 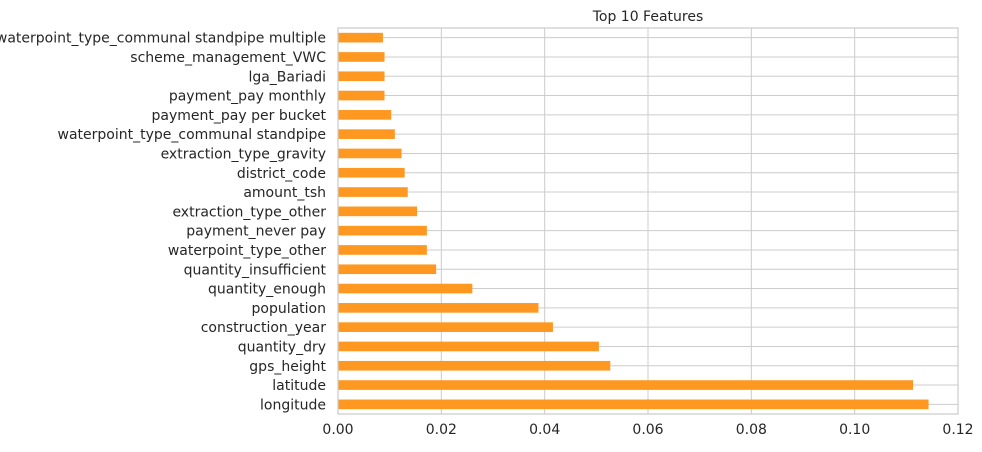 What do you see at coordinates (361, 95) in the screenshot?
I see `bar-payment-pay-monthly` at bounding box center [361, 95].